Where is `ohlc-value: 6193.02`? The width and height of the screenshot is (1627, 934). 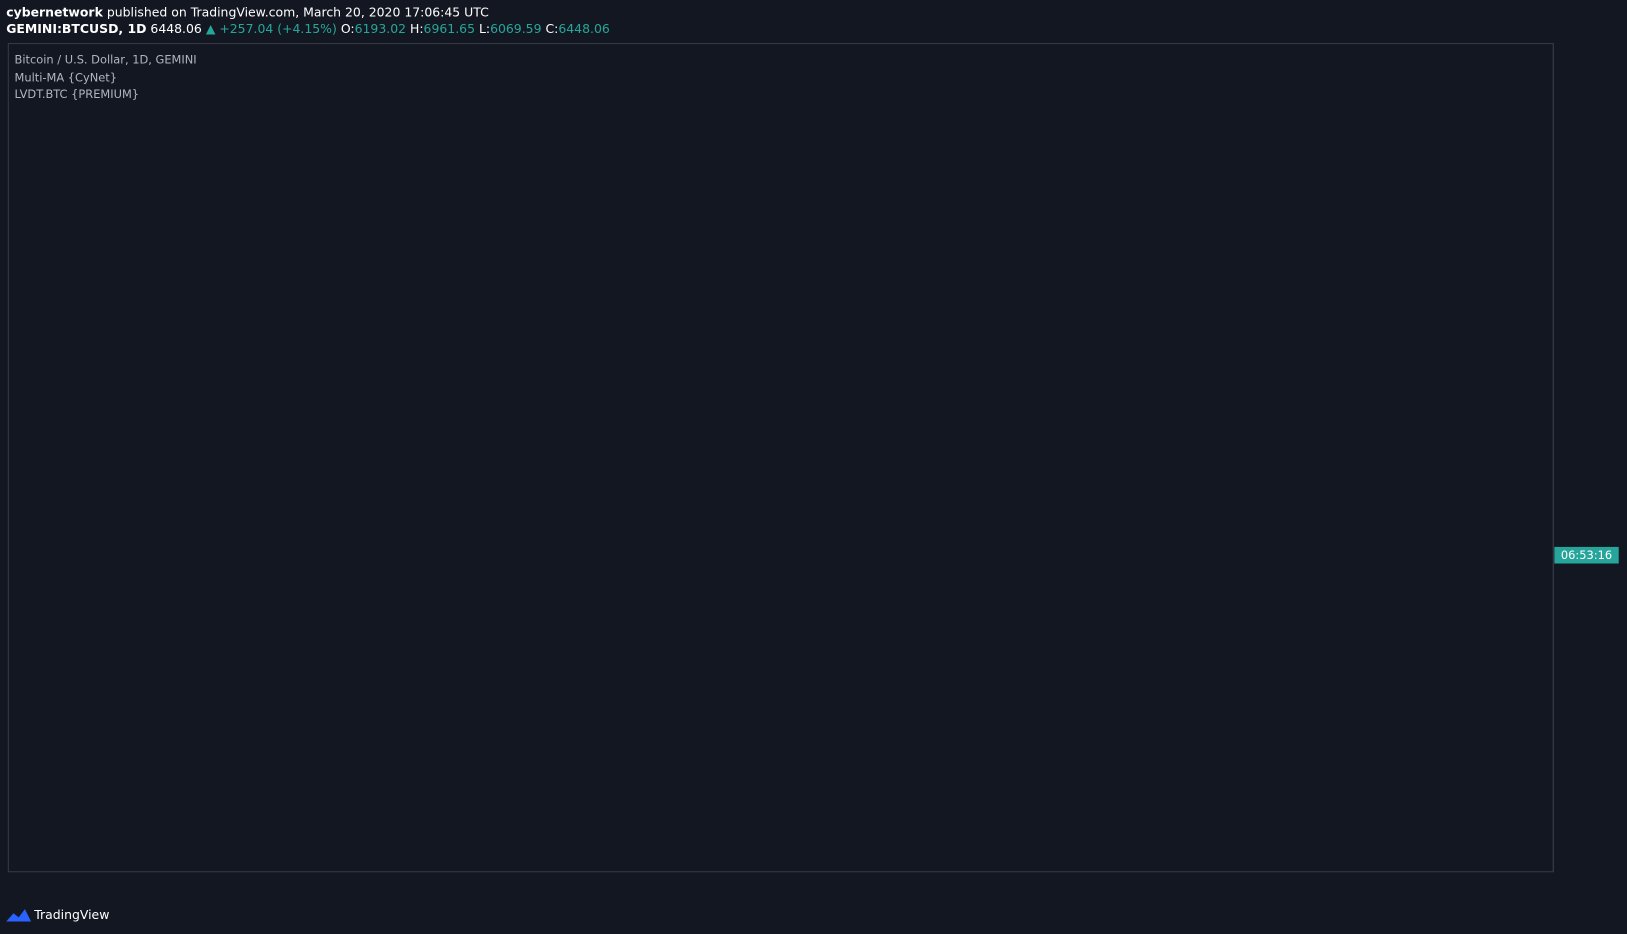
ohlc-value: 6193.02 is located at coordinates (380, 28).